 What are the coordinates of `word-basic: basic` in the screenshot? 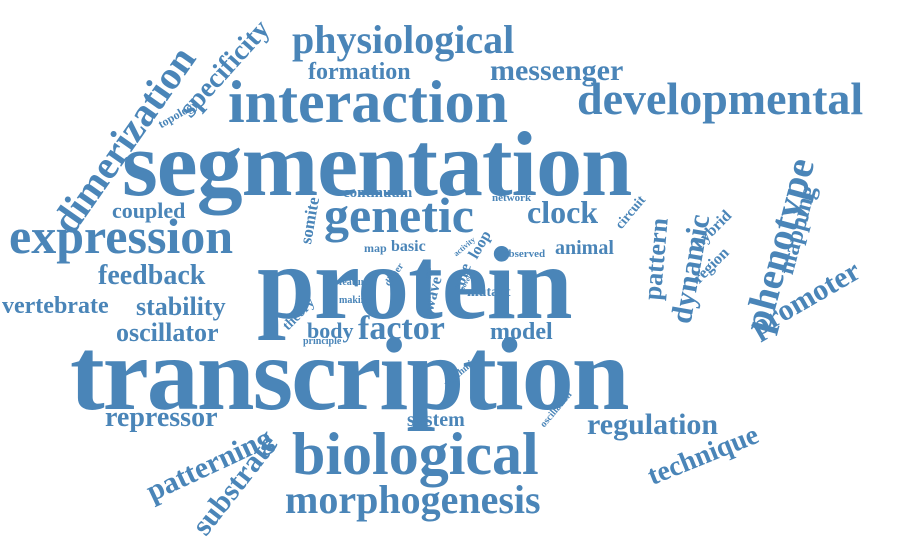 It's located at (408, 246).